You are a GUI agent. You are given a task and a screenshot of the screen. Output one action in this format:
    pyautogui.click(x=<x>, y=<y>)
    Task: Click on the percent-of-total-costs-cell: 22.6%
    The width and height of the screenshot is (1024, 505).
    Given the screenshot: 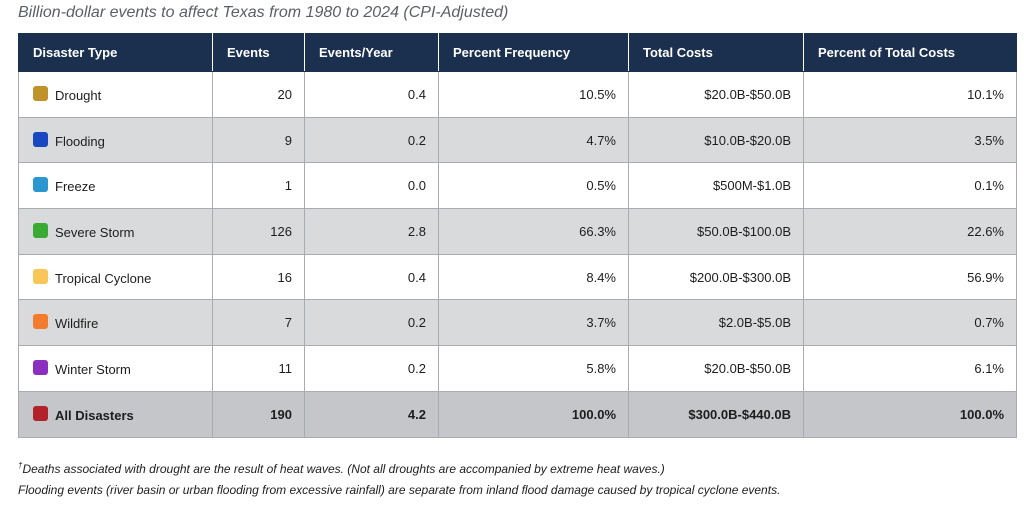 What is the action you would take?
    pyautogui.click(x=910, y=231)
    